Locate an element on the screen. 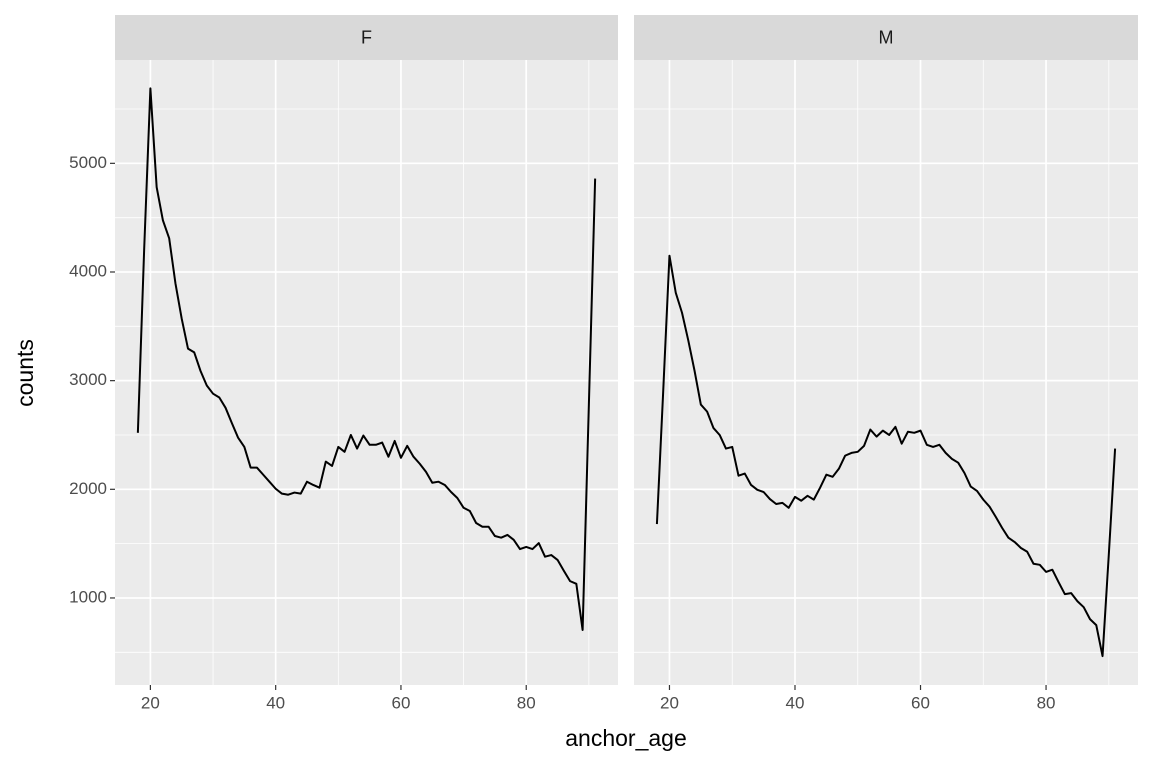 The image size is (1152, 768). strip-label: M is located at coordinates (886, 37).